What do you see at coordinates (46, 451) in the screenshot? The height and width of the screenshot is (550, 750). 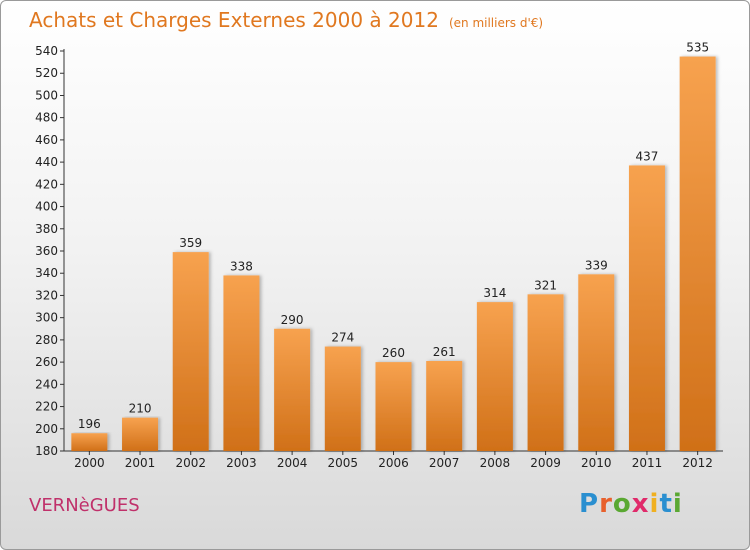 I see `y-tick-label: 180` at bounding box center [46, 451].